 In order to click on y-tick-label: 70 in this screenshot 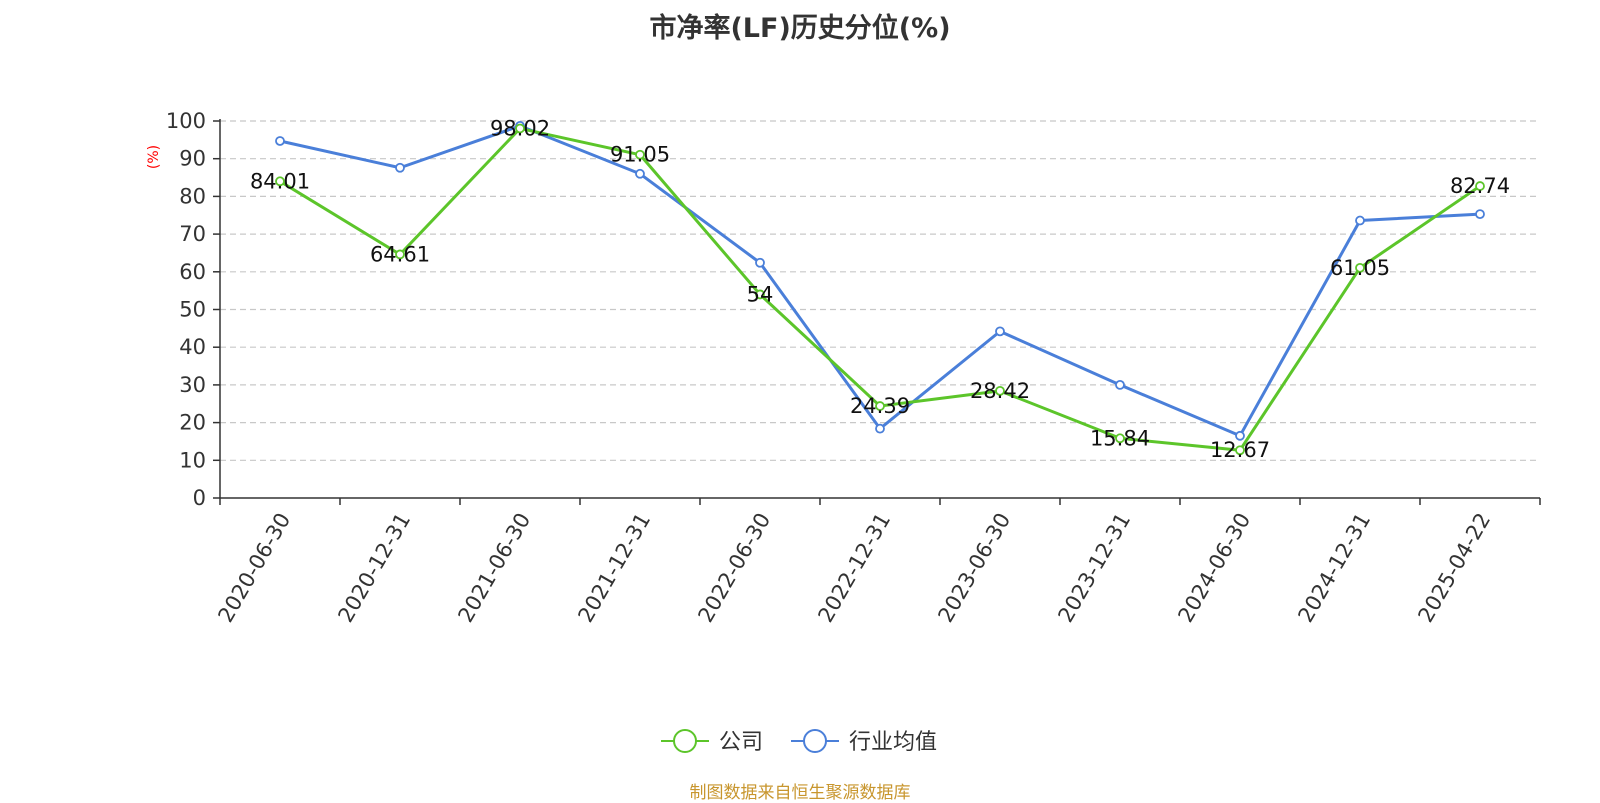, I will do `click(192, 234)`.